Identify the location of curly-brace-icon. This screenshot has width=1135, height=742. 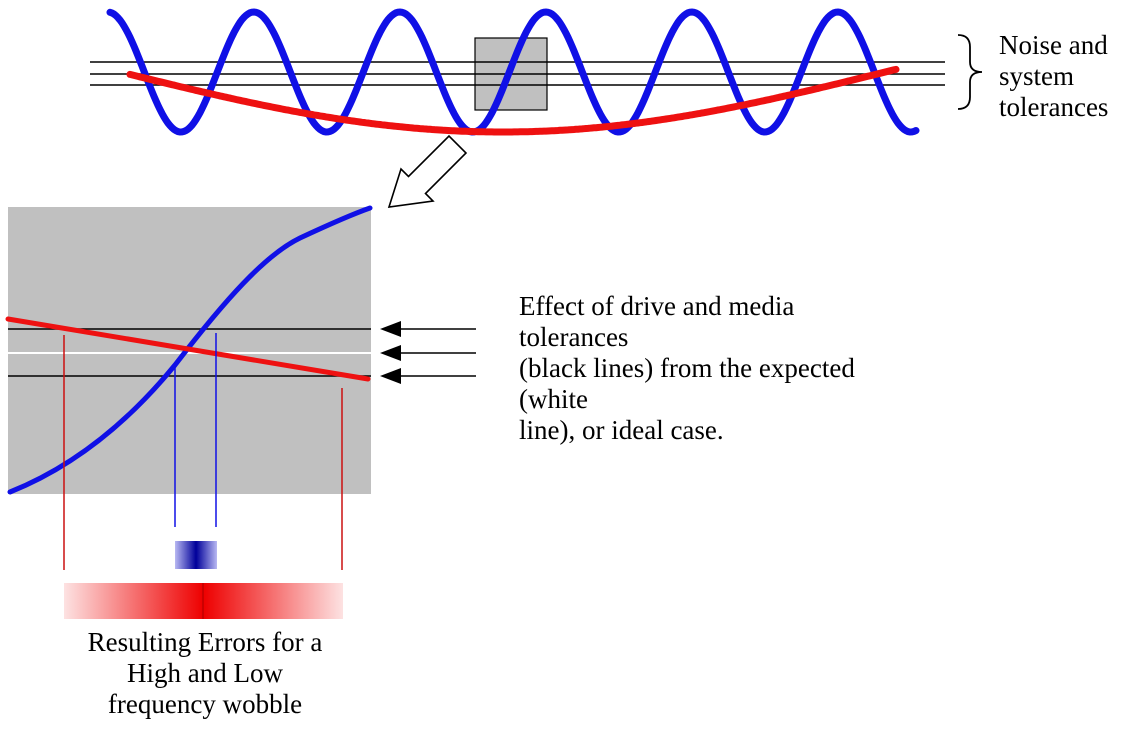
(970, 72).